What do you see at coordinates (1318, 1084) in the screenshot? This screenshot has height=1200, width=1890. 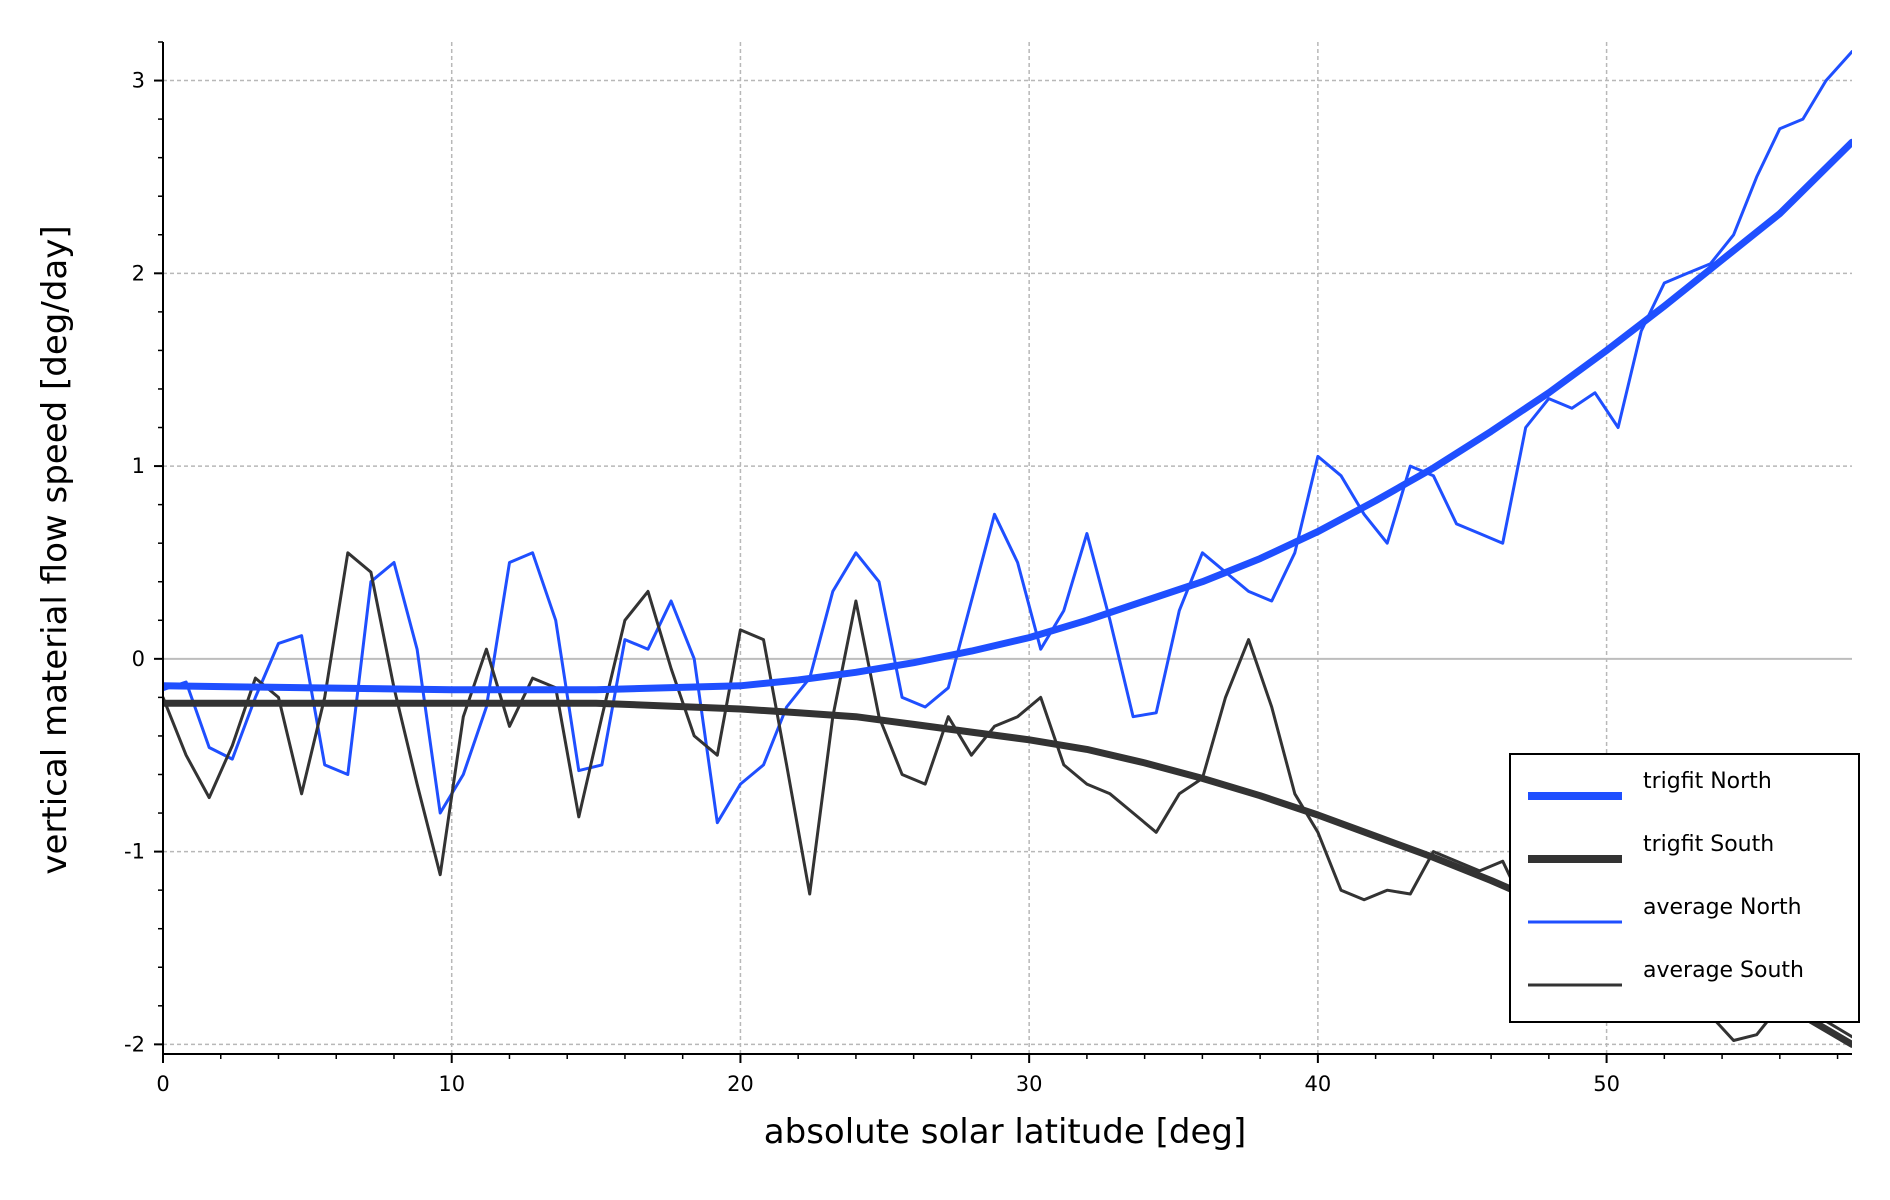 I see `x-tick-label: 40` at bounding box center [1318, 1084].